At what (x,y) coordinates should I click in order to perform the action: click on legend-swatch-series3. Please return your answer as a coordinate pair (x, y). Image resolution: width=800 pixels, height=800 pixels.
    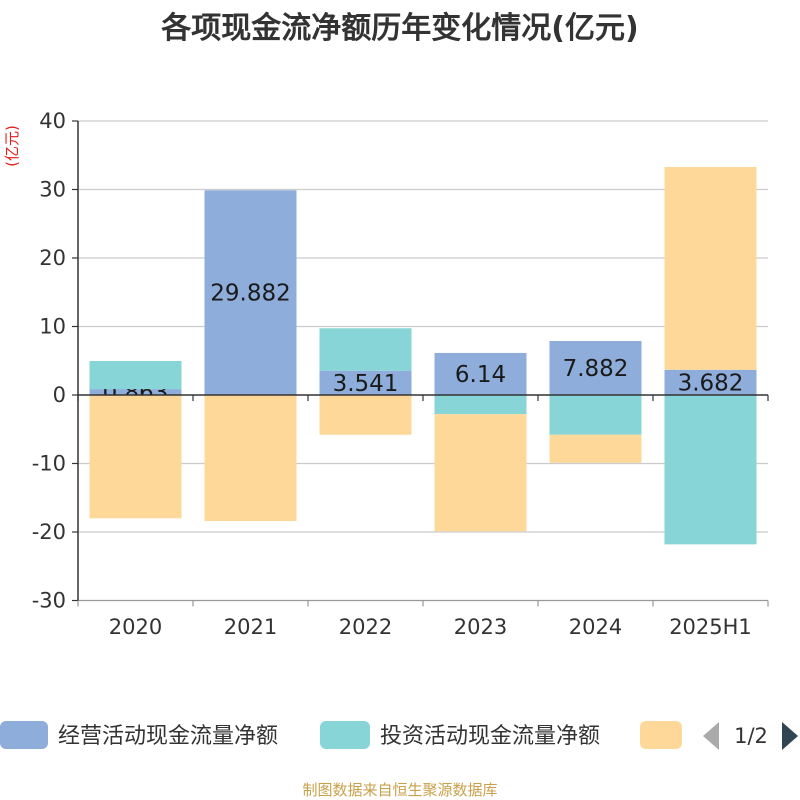
    Looking at the image, I should click on (661, 735).